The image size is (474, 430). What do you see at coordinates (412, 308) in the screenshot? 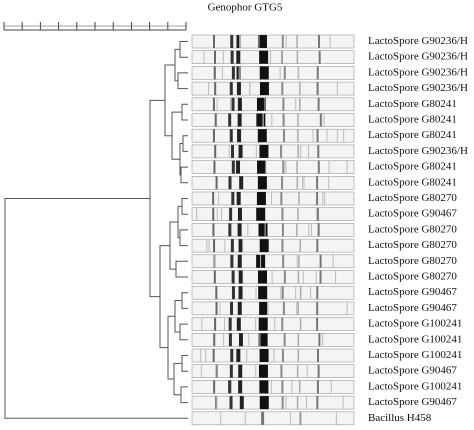
I see `lane-label: LactoSpore G90467` at bounding box center [412, 308].